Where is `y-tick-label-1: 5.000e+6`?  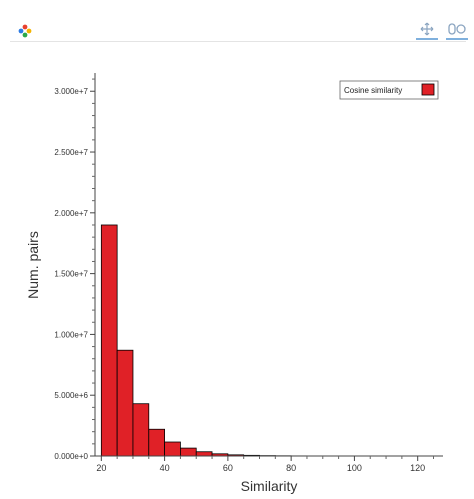
y-tick-label-1: 5.000e+6 is located at coordinates (71, 395).